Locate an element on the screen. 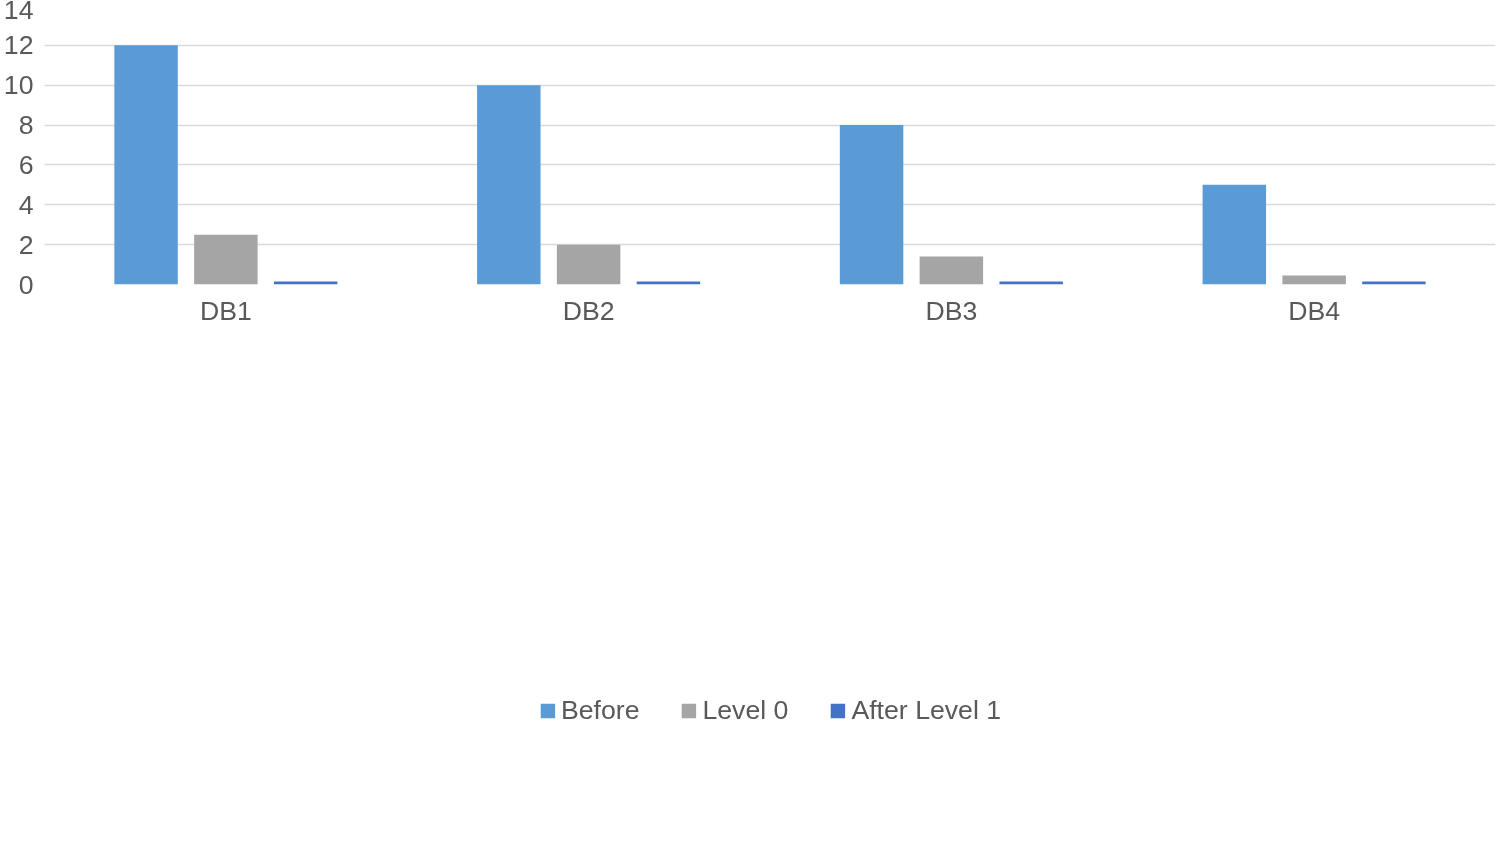  y-tick-label: 14 is located at coordinates (18, 12).